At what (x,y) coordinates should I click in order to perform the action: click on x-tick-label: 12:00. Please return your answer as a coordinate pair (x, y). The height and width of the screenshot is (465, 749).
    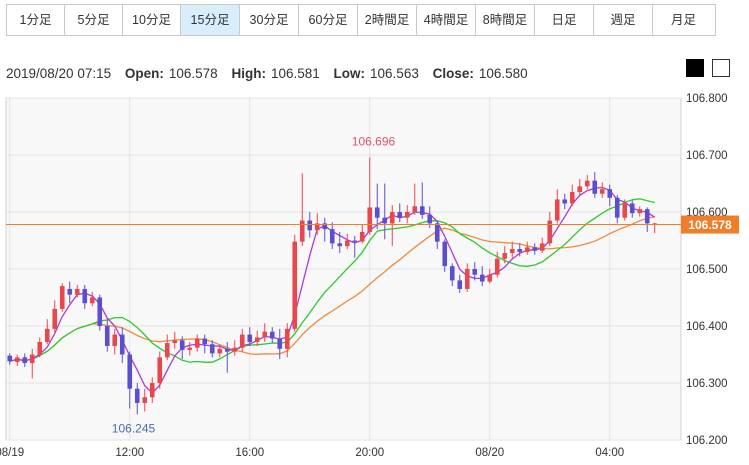
    Looking at the image, I should click on (129, 453).